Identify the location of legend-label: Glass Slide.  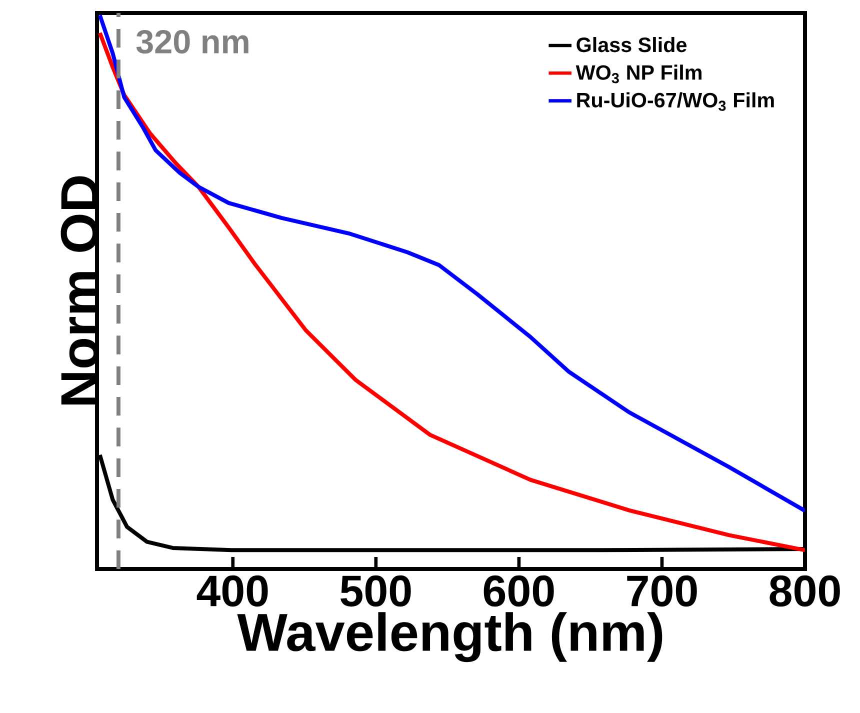
(631, 44).